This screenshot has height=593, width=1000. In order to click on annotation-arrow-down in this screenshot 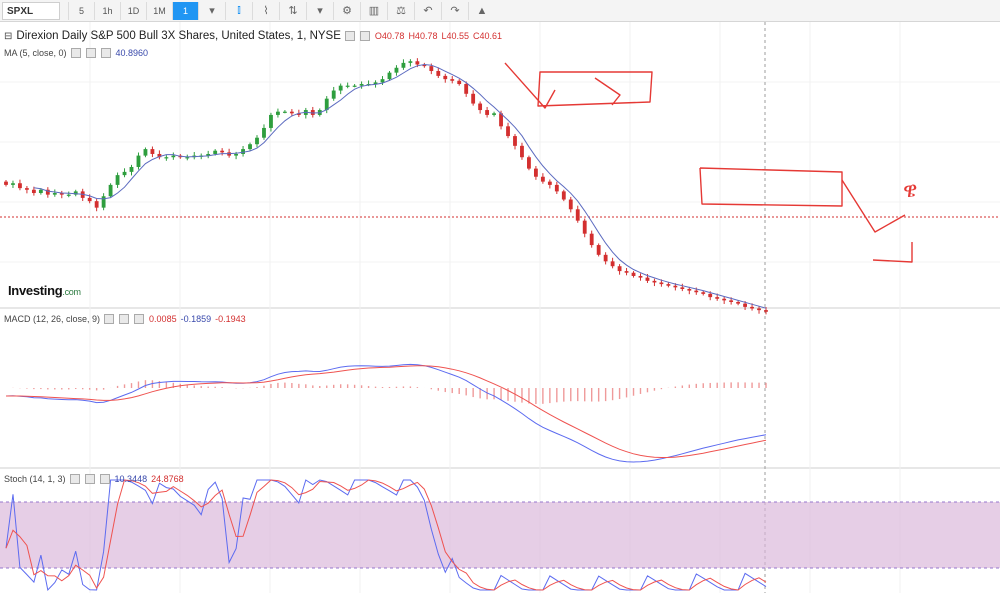, I will do `click(530, 85)`.